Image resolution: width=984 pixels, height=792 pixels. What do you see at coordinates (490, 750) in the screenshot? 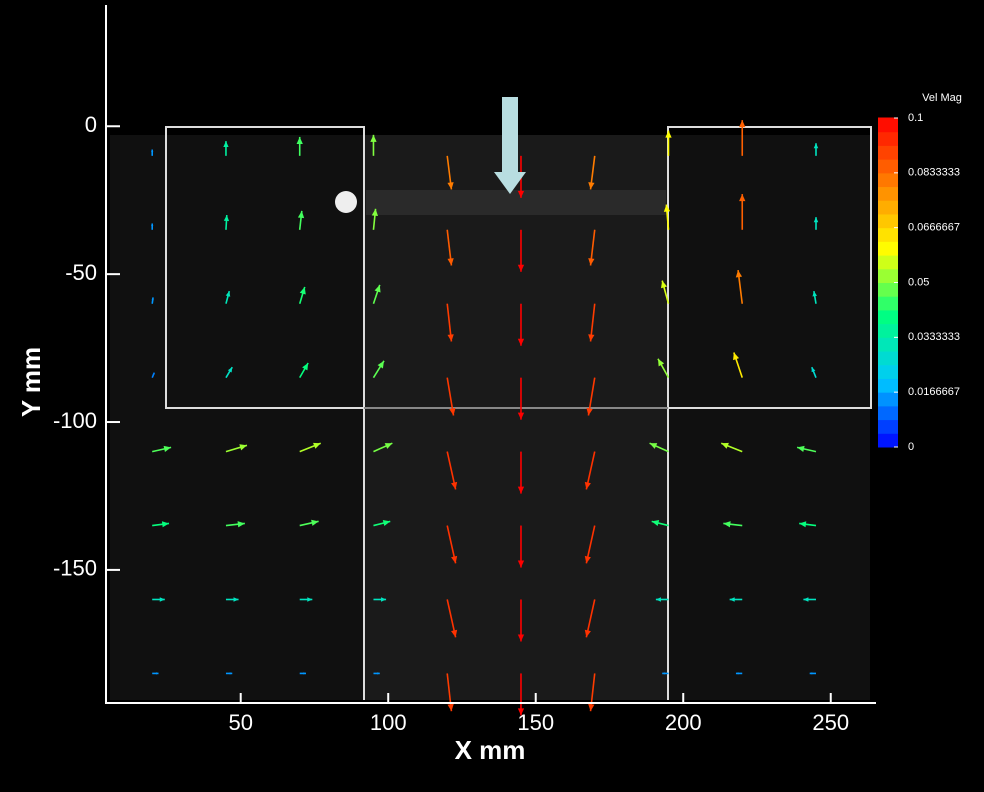
I see `x-axis-label: X mm` at bounding box center [490, 750].